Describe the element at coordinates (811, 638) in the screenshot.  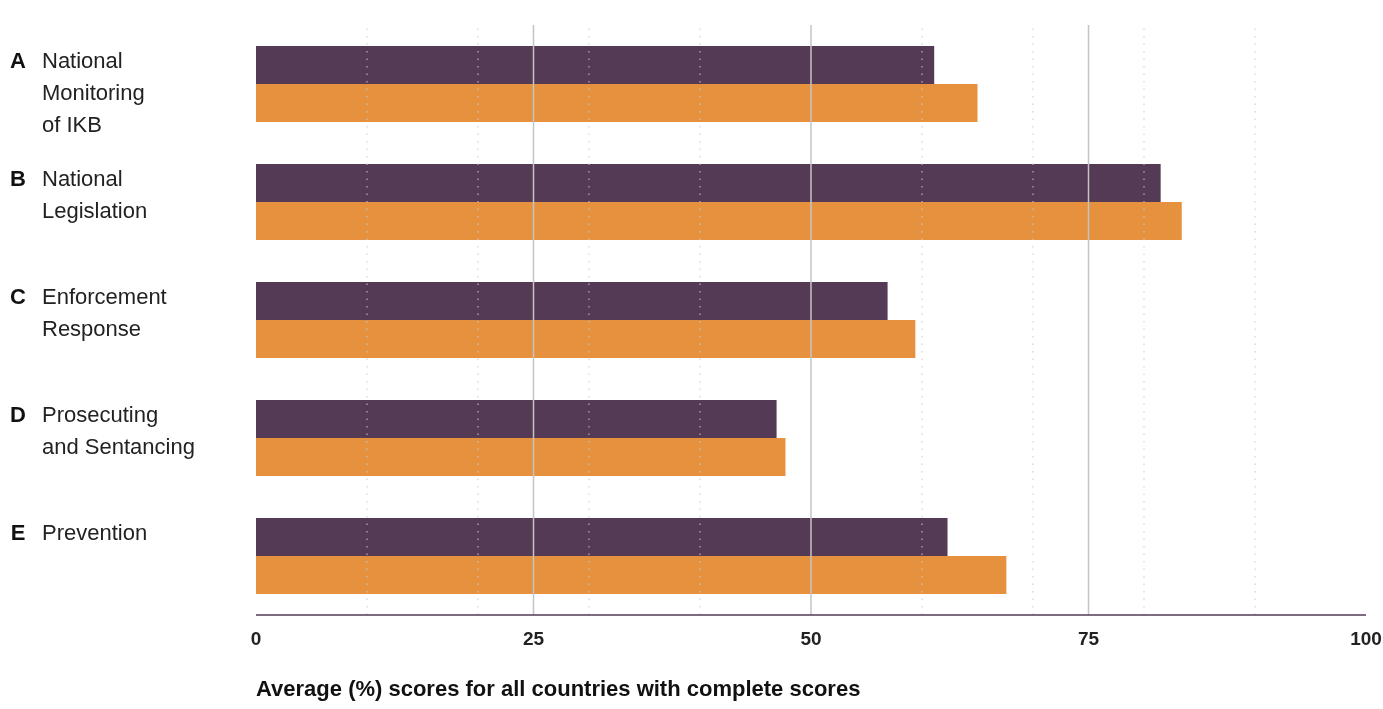
I see `x-tick-label: 50` at that location.